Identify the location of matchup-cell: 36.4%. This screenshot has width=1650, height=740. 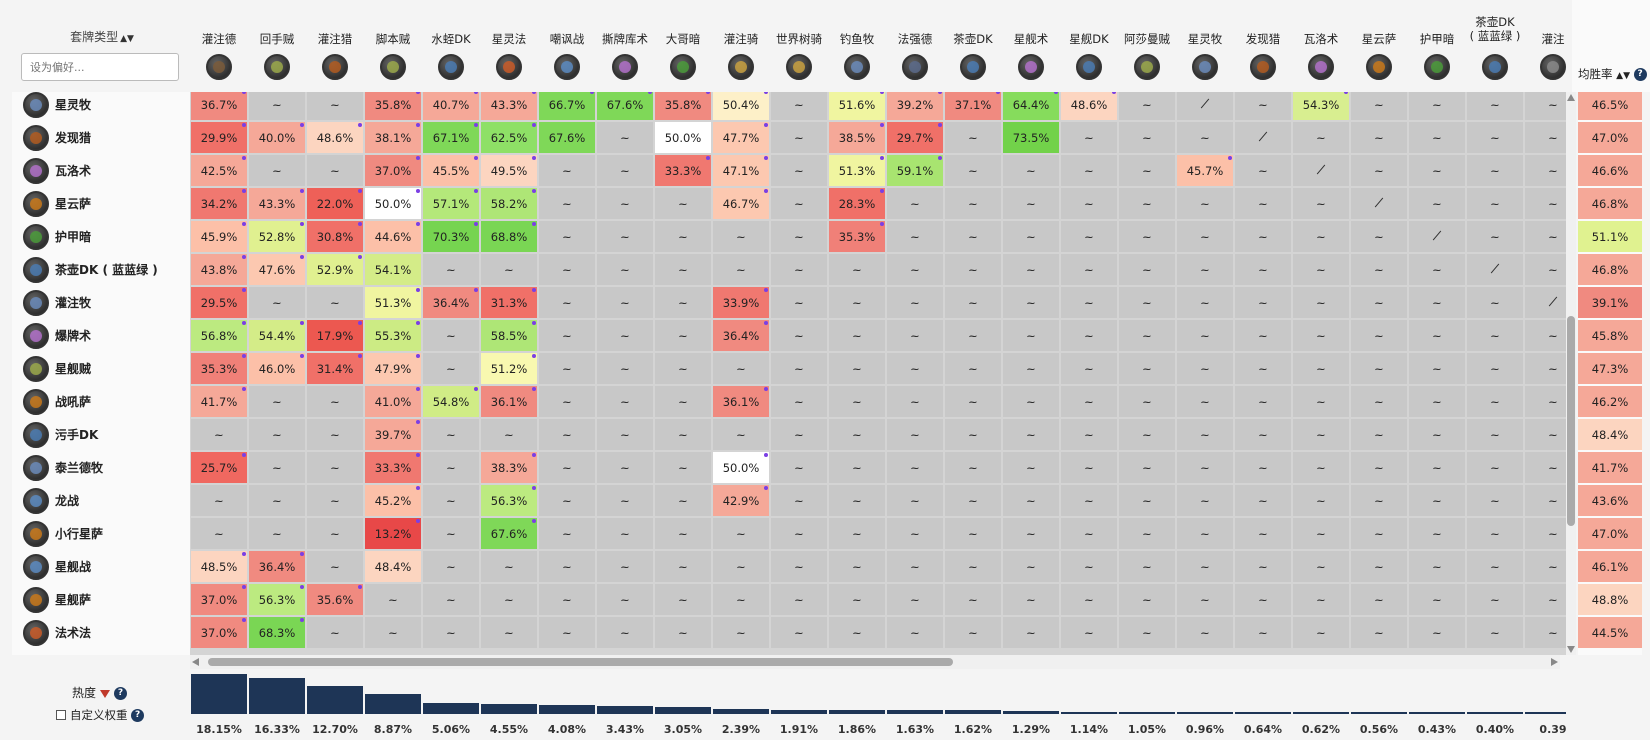
(451, 302).